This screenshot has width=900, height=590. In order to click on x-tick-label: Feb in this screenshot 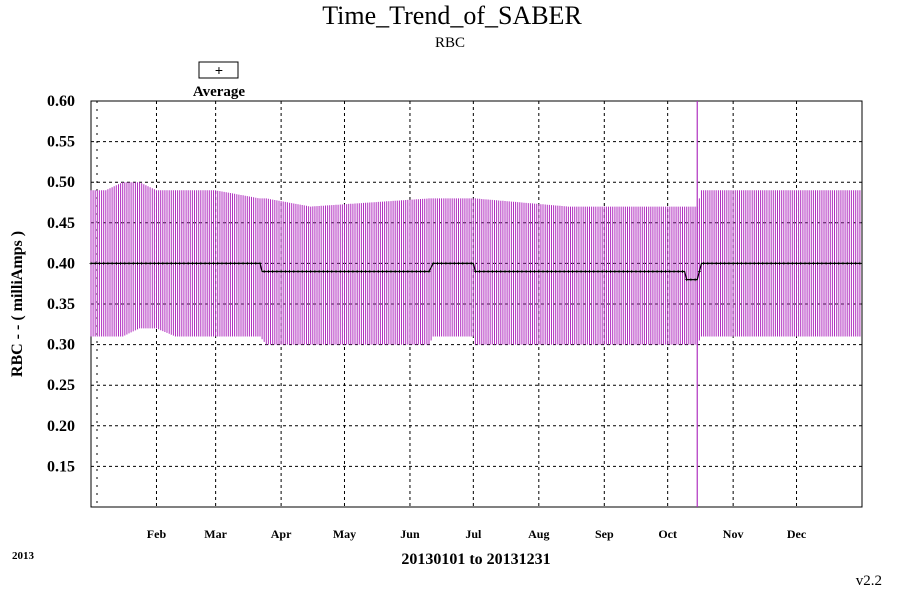, I will do `click(157, 534)`.